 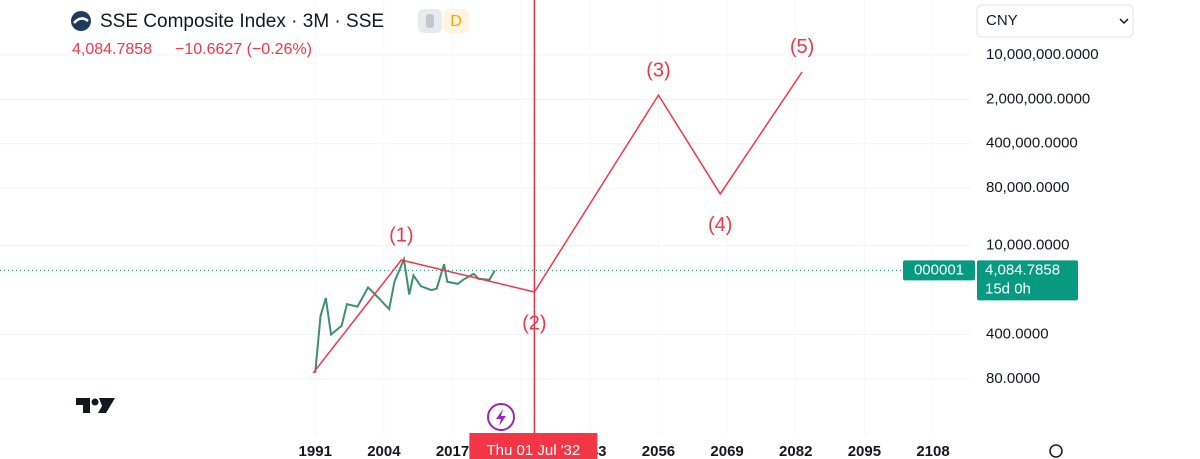 I want to click on price-tag, so click(x=1027, y=280).